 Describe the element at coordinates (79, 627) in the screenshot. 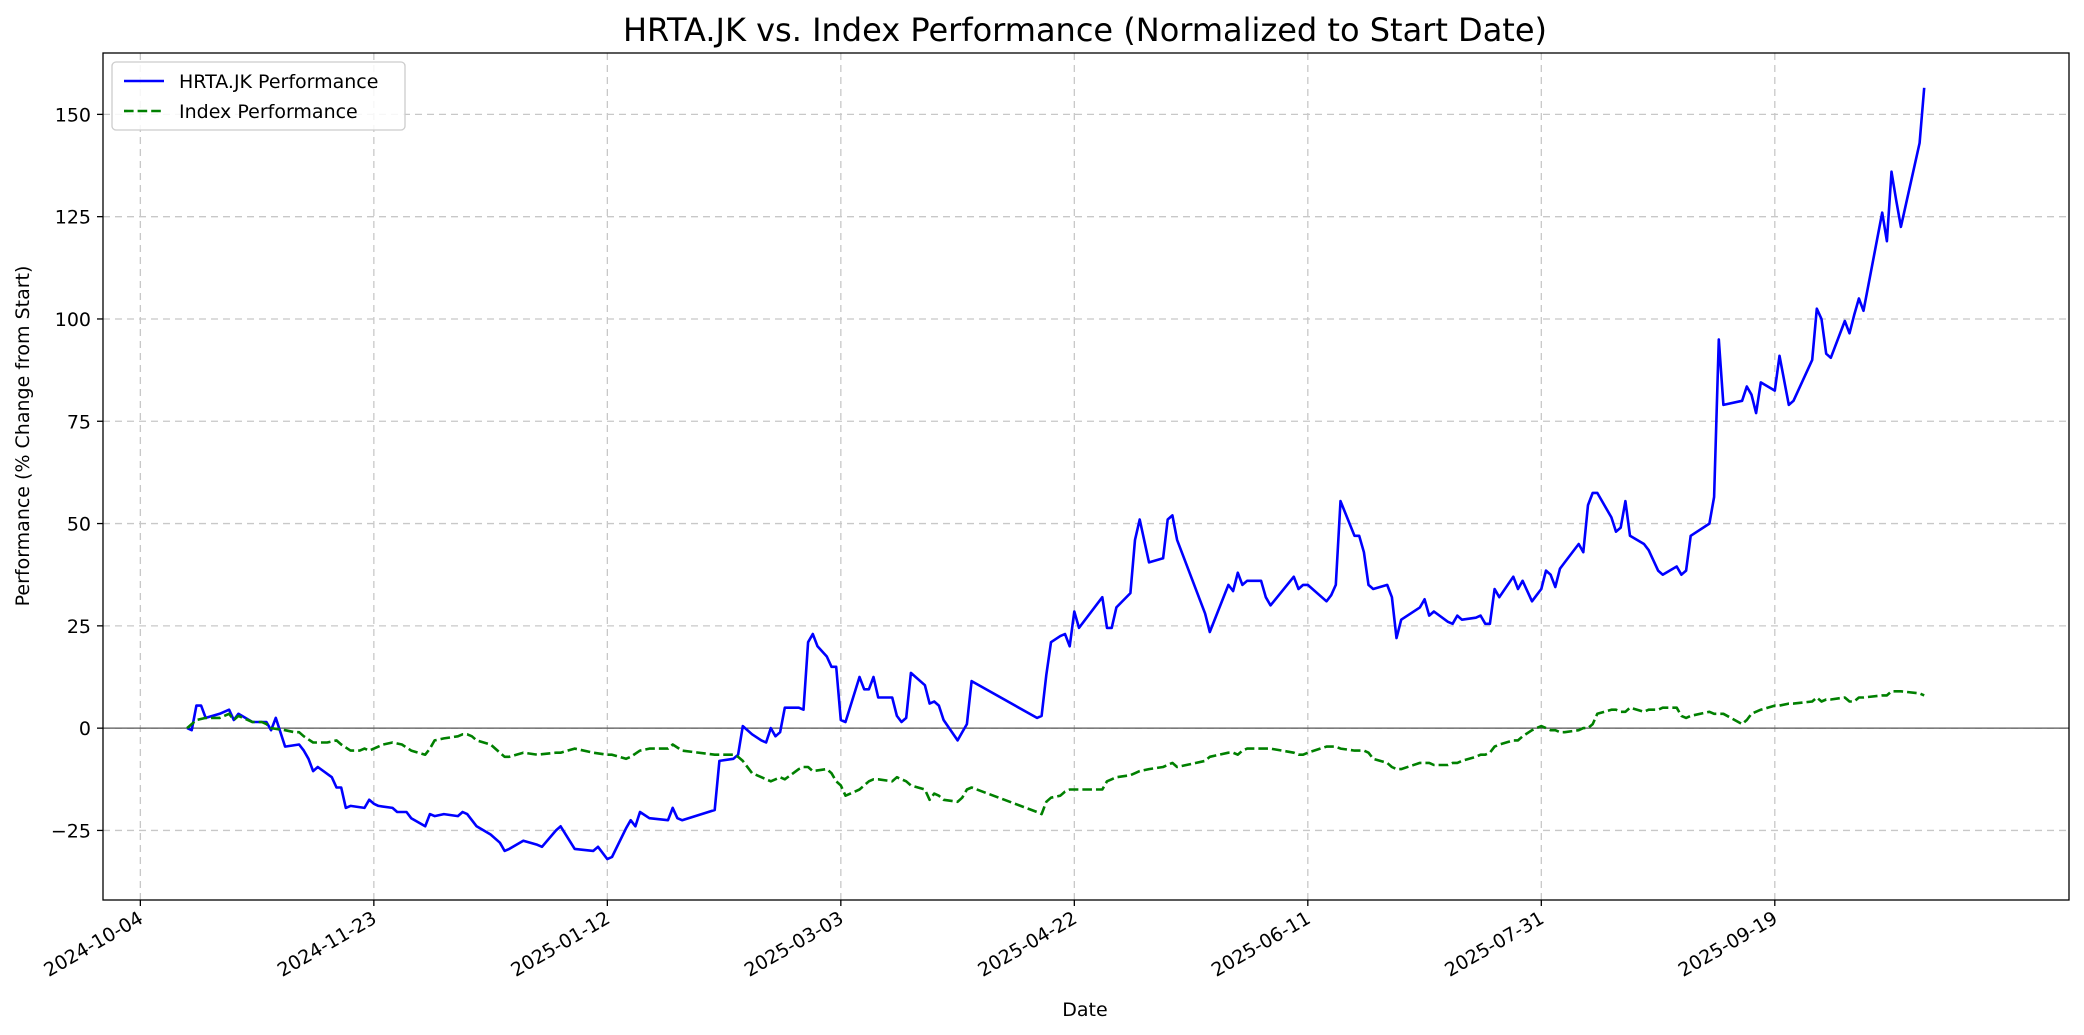

I see `y-tick-label: 25` at that location.